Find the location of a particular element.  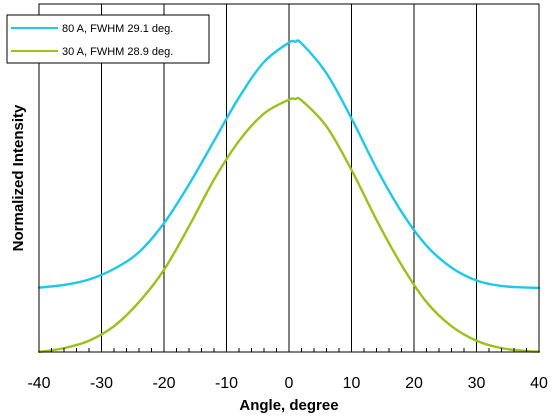

minor-ticks is located at coordinates (289, 350).